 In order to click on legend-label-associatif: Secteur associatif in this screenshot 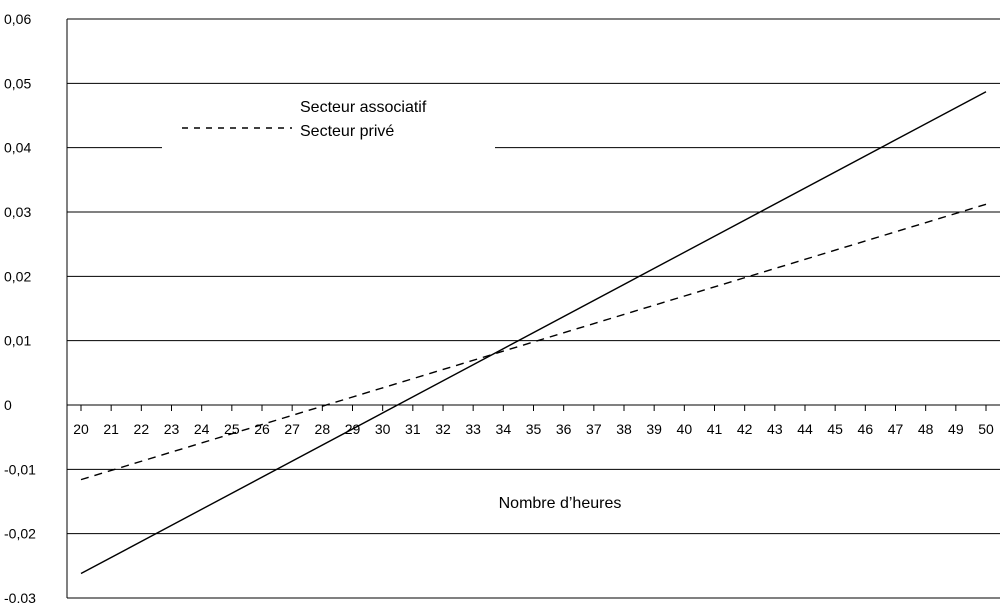, I will do `click(363, 107)`.